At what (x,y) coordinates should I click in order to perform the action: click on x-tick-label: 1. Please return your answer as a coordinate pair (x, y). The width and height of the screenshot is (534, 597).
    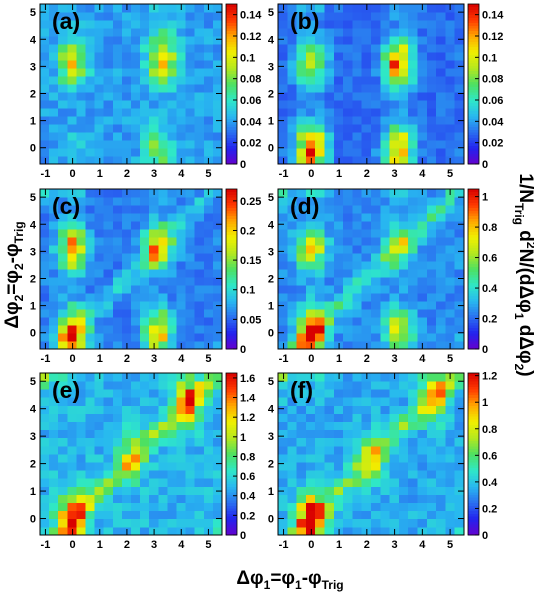
    Looking at the image, I should click on (100, 174).